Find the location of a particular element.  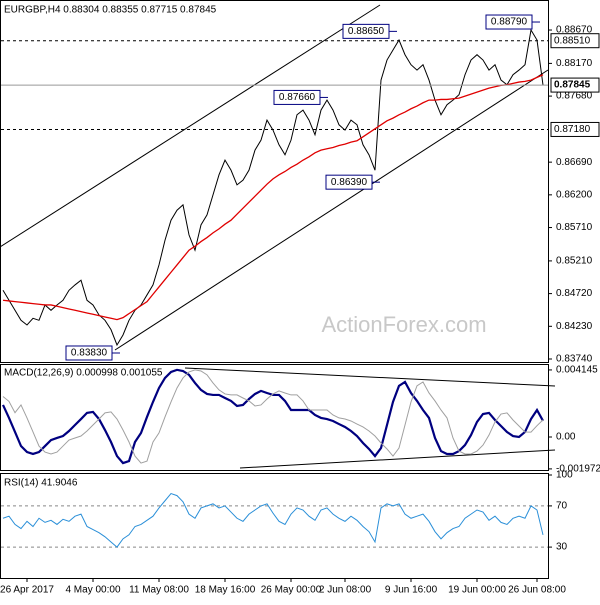

watermark: ActionForex.com is located at coordinates (403, 324).